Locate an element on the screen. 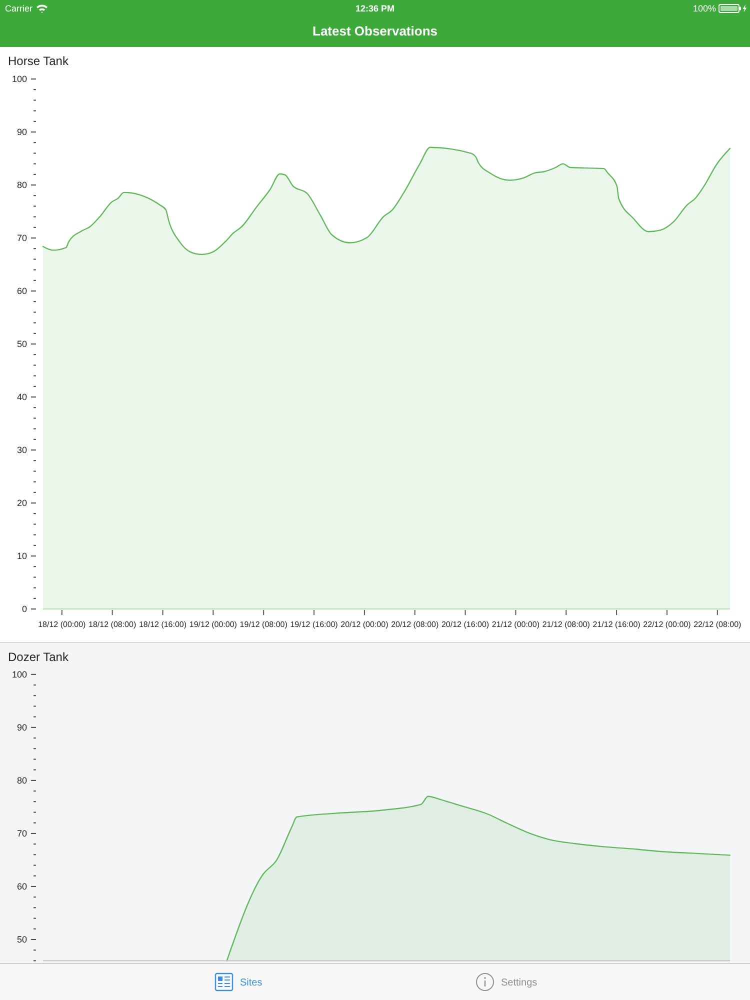  x-tick-label: 20/12 (08:00) is located at coordinates (415, 624).